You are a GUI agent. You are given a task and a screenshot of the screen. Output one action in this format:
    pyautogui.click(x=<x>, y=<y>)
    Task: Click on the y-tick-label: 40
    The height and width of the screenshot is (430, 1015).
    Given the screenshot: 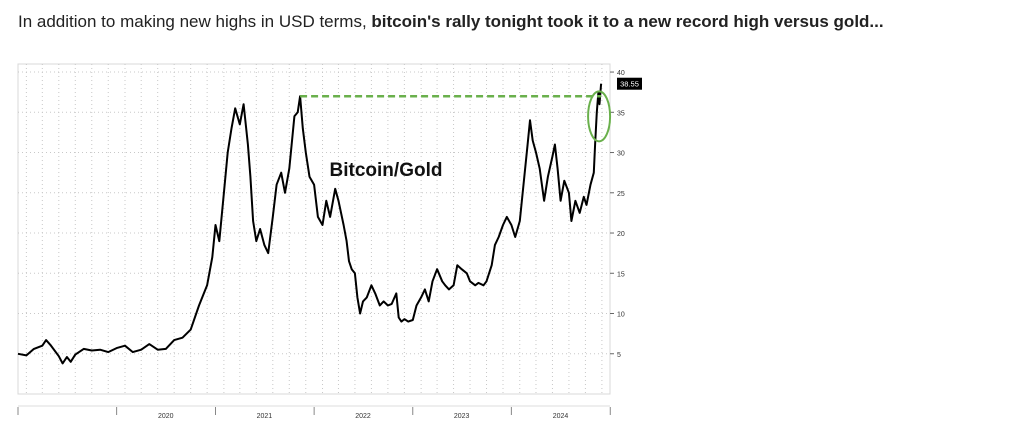 What is the action you would take?
    pyautogui.click(x=621, y=73)
    